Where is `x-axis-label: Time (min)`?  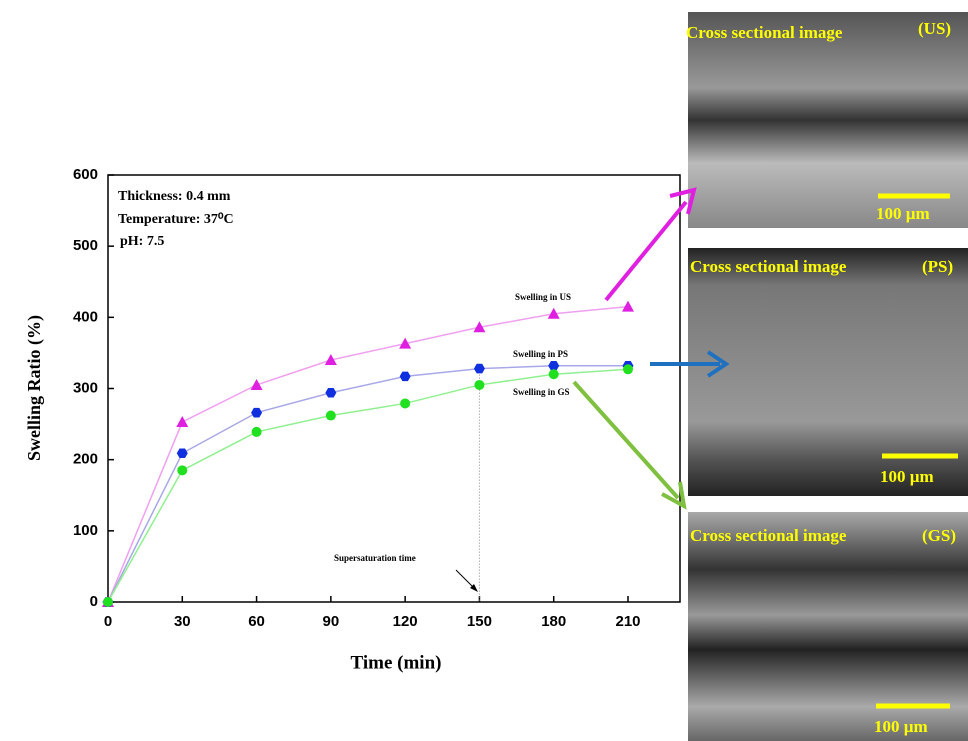 x-axis-label: Time (min) is located at coordinates (396, 662).